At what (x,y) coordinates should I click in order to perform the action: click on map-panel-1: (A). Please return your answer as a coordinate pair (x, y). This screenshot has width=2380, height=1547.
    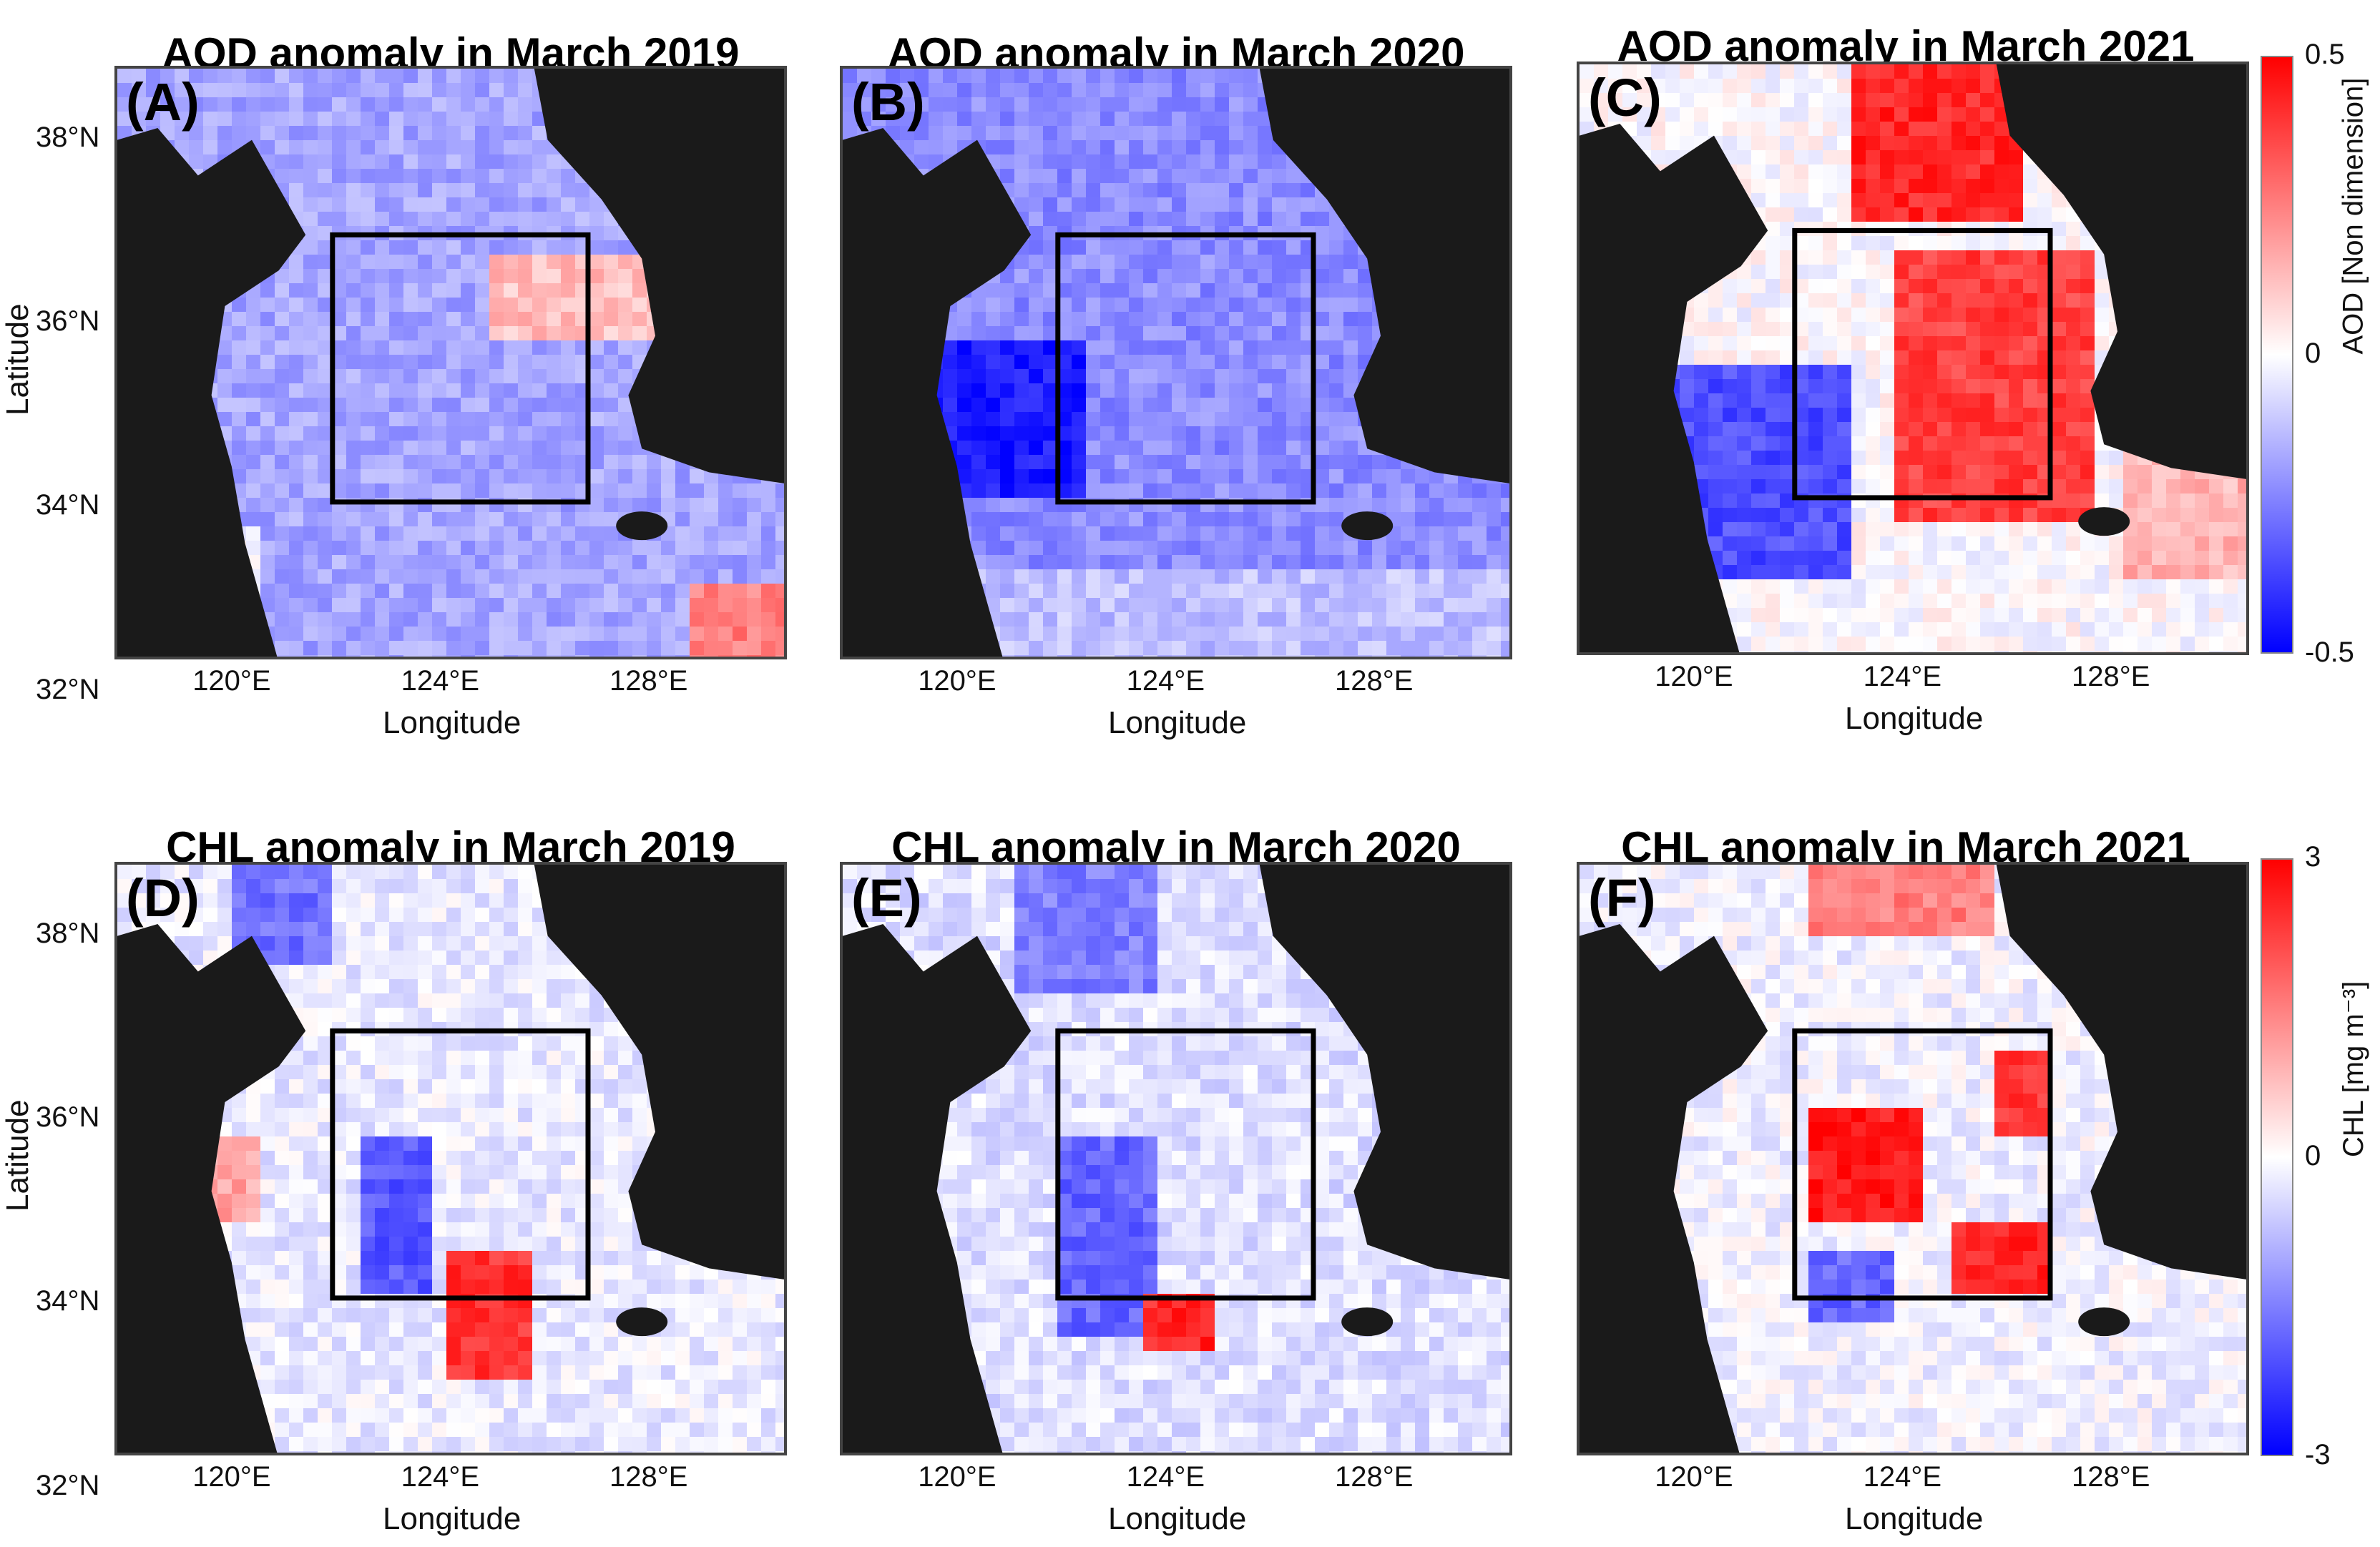
    Looking at the image, I should click on (450, 362).